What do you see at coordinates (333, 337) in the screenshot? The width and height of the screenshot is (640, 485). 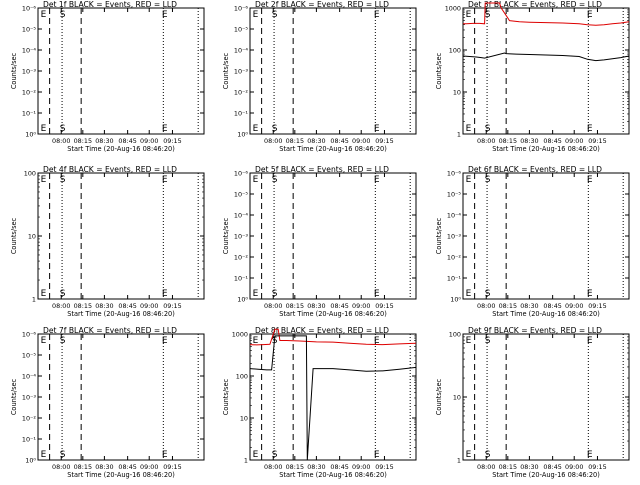 I see `lld-series-line` at bounding box center [333, 337].